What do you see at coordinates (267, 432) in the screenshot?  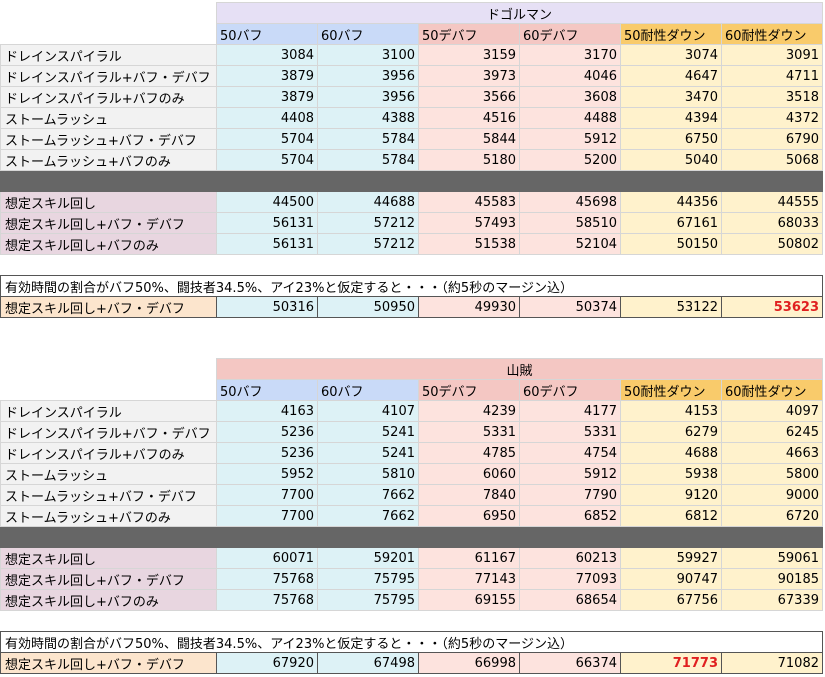 I see `value-cell: 5236` at bounding box center [267, 432].